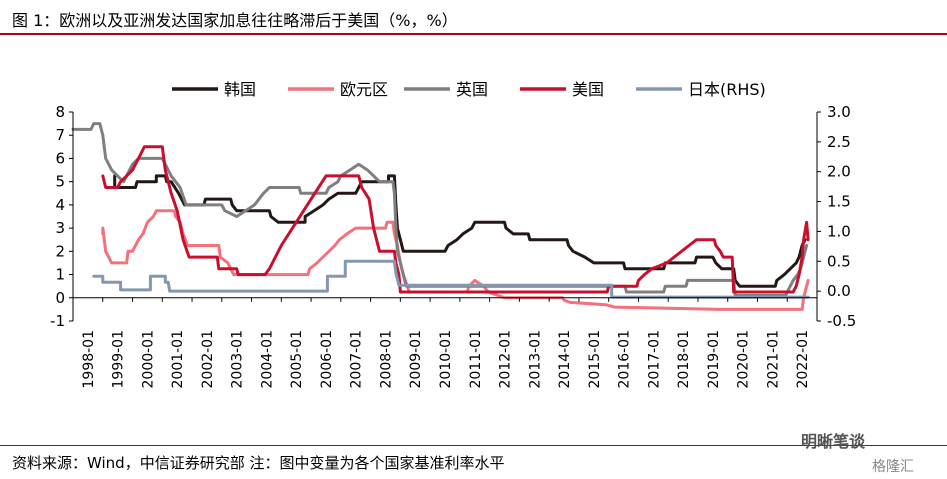 The width and height of the screenshot is (947, 479). I want to click on right-tick-label: 1.0, so click(839, 231).